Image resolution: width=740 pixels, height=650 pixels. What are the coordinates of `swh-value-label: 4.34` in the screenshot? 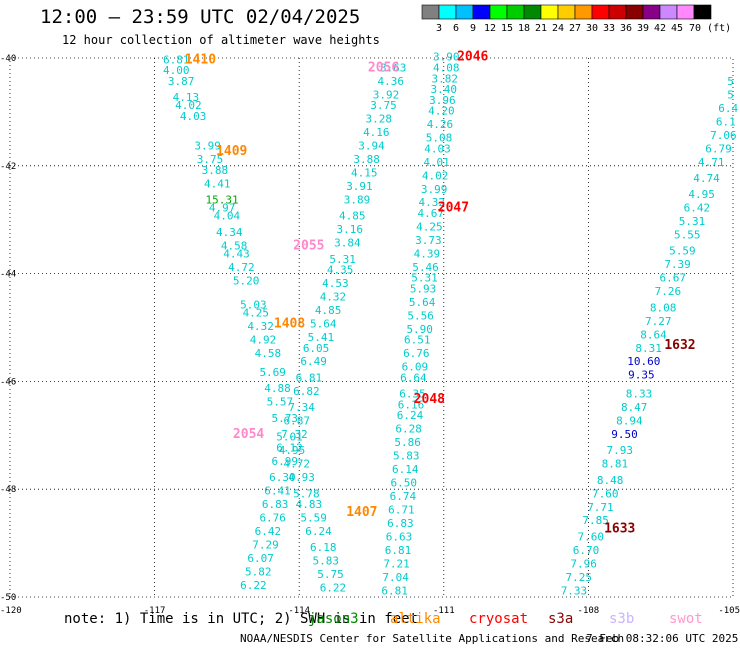 It's located at (229, 232).